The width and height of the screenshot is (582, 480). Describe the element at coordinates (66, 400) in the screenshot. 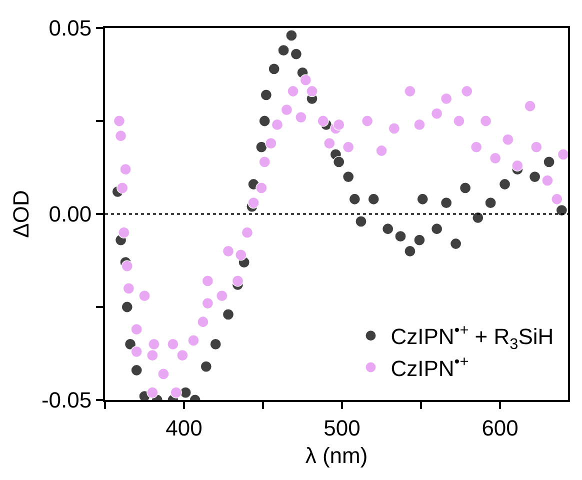

I see `y-tick-label: -0.05` at that location.